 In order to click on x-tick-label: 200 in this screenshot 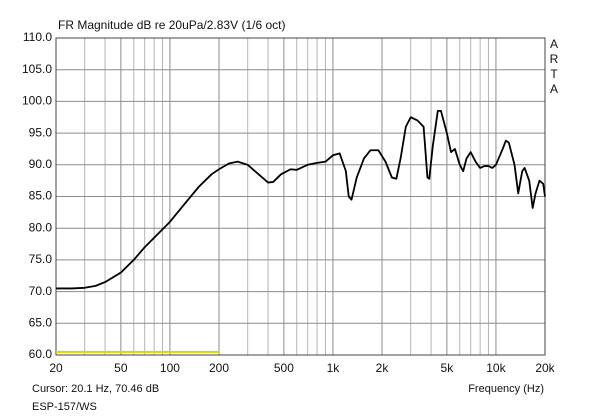, I will do `click(219, 368)`.